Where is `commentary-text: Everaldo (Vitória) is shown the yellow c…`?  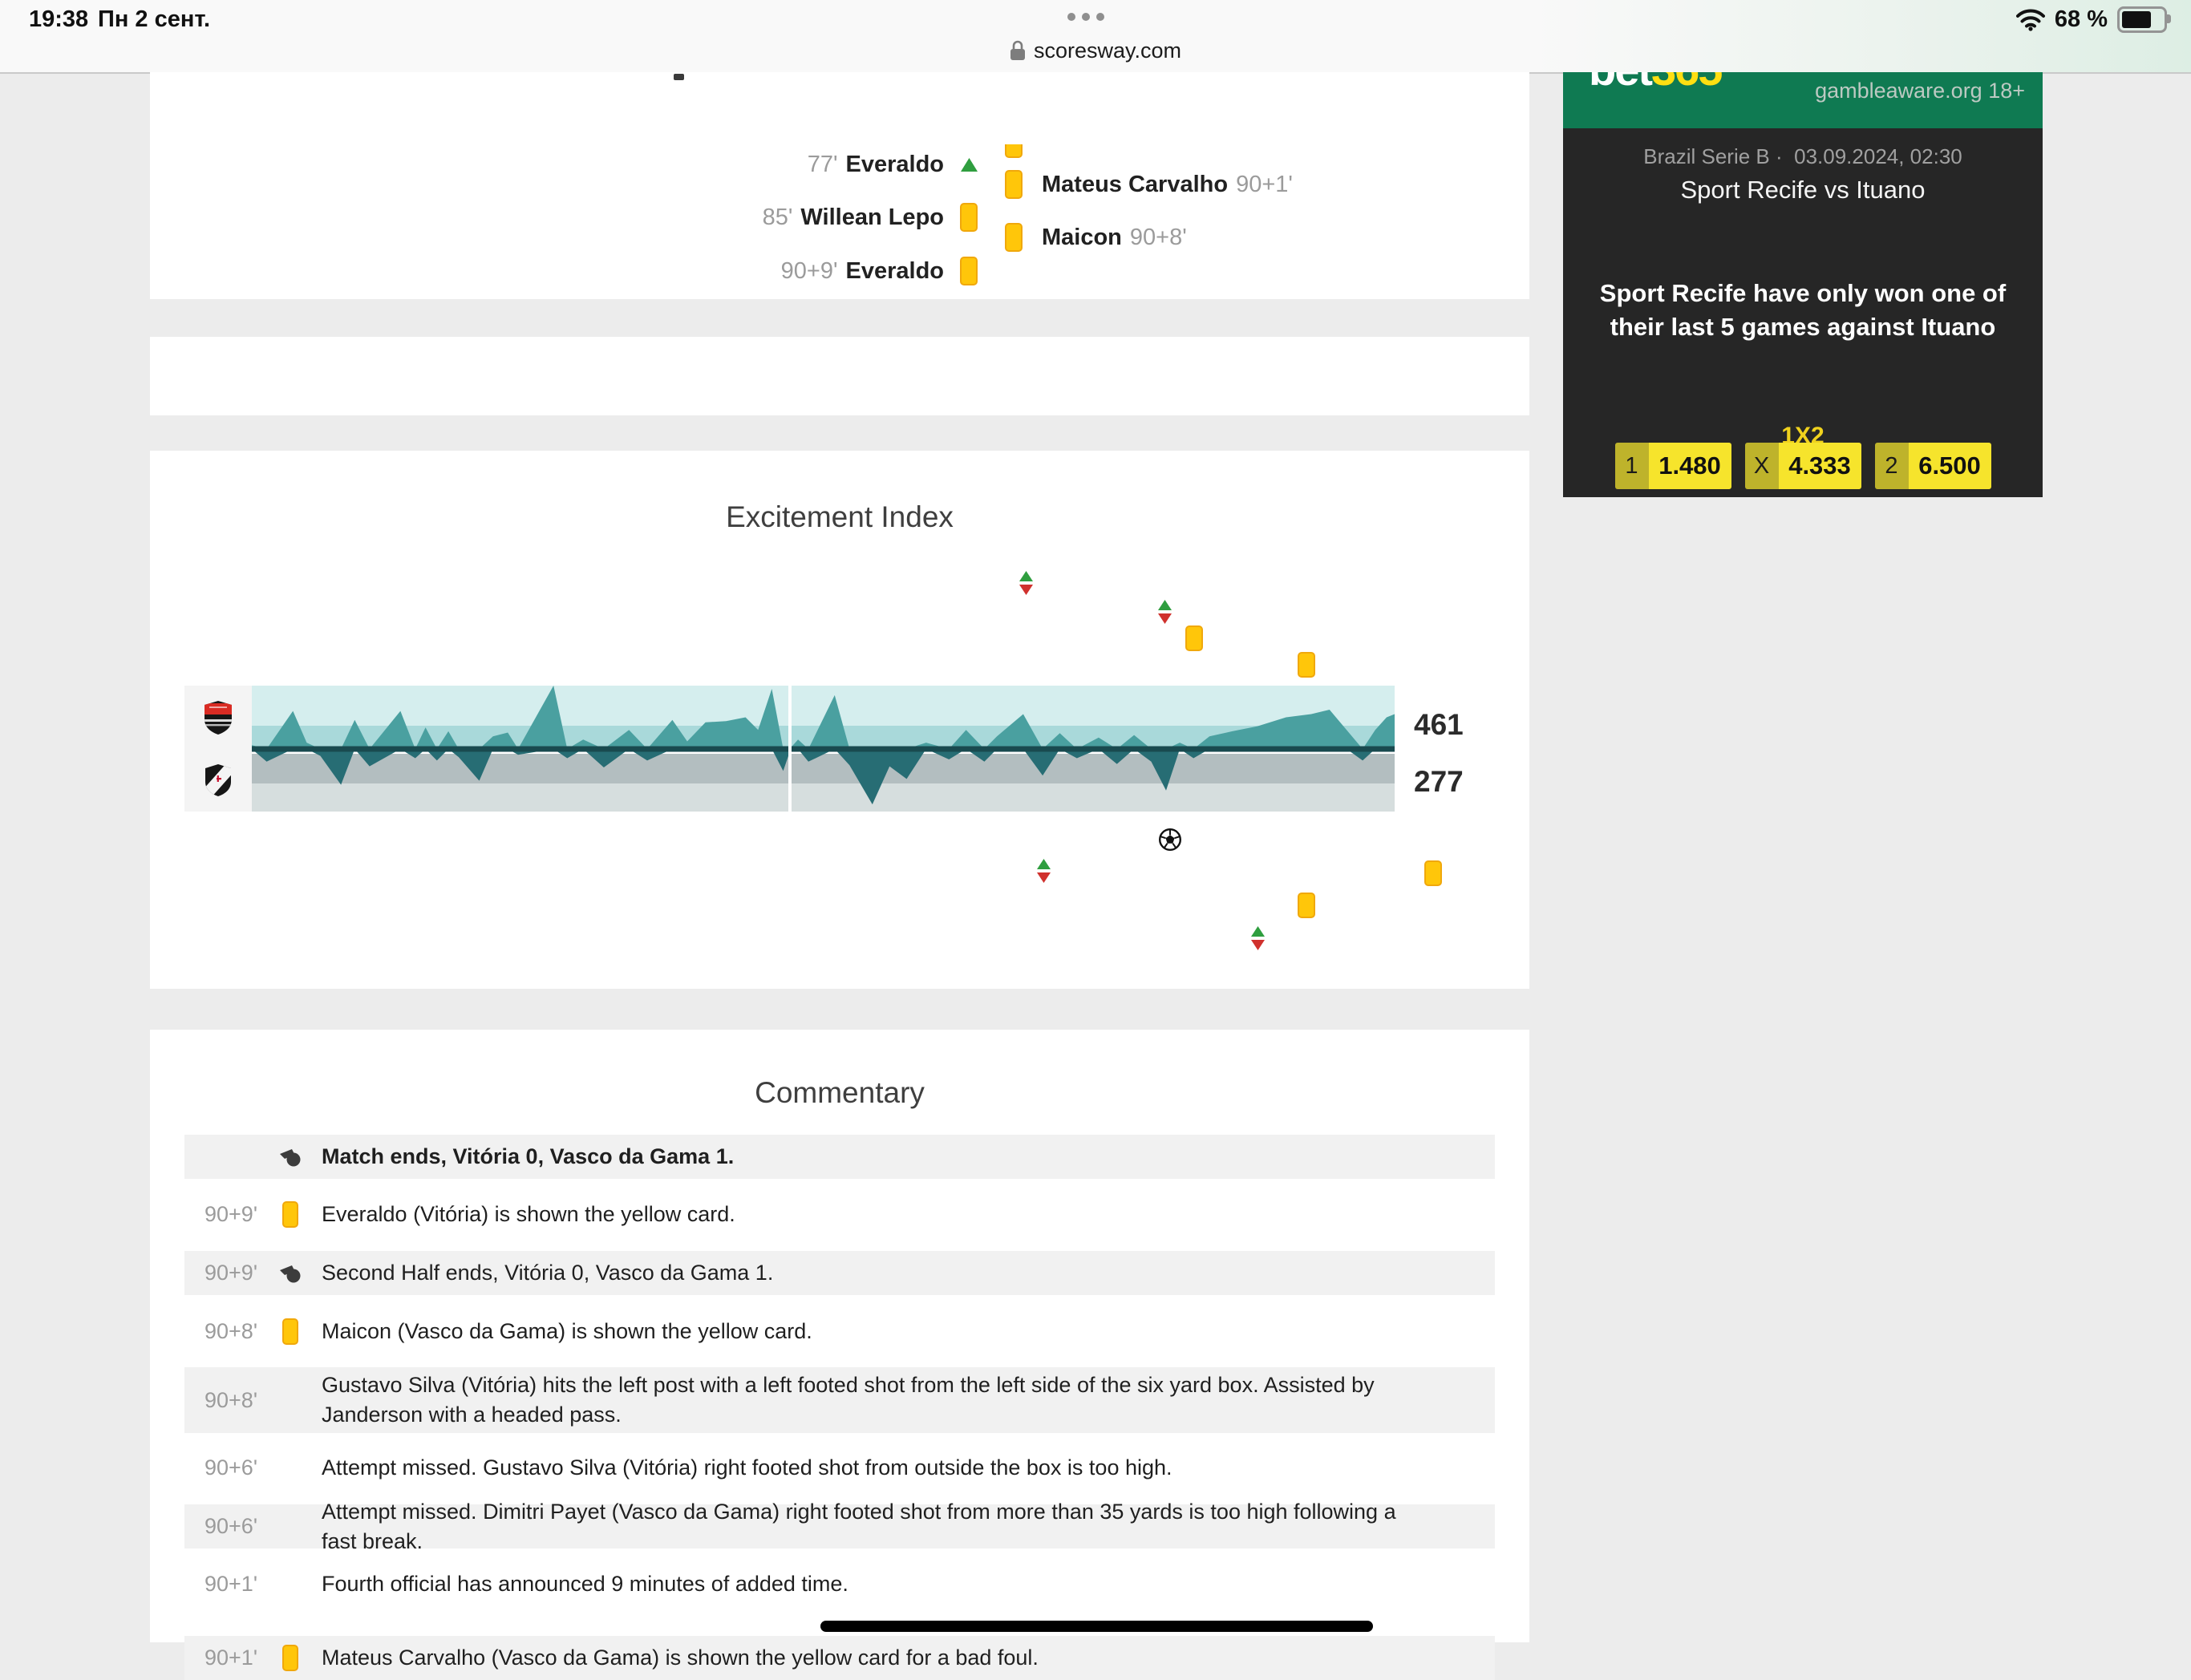 commentary-text: Everaldo (Vitória) is shown the yellow c… is located at coordinates (528, 1214).